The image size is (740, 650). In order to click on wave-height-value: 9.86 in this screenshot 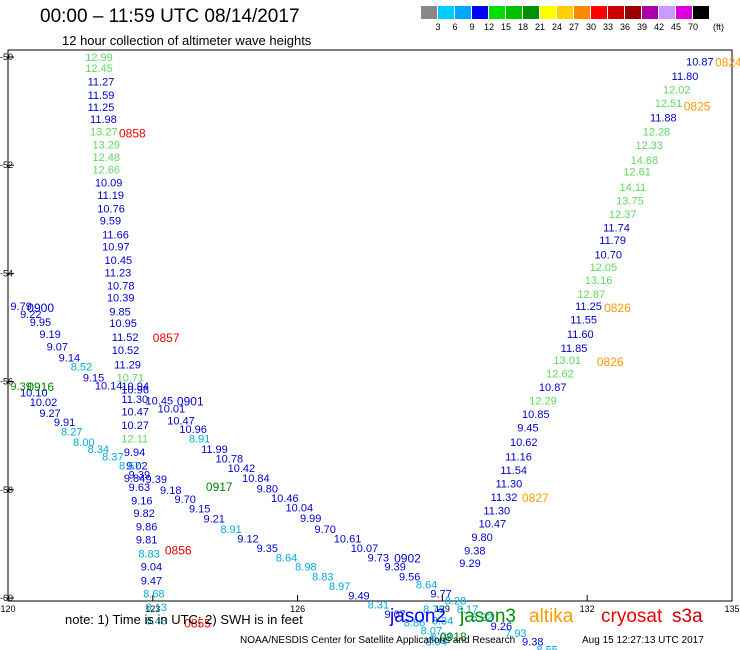, I will do `click(146, 528)`.